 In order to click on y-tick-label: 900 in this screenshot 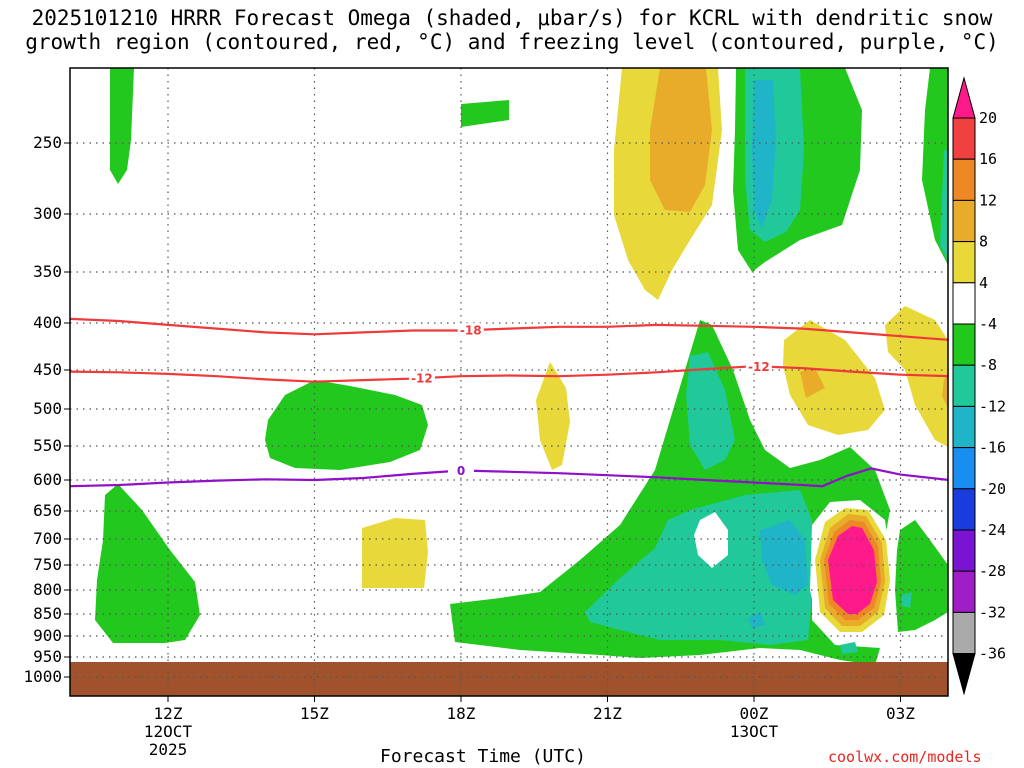, I will do `click(47, 635)`.